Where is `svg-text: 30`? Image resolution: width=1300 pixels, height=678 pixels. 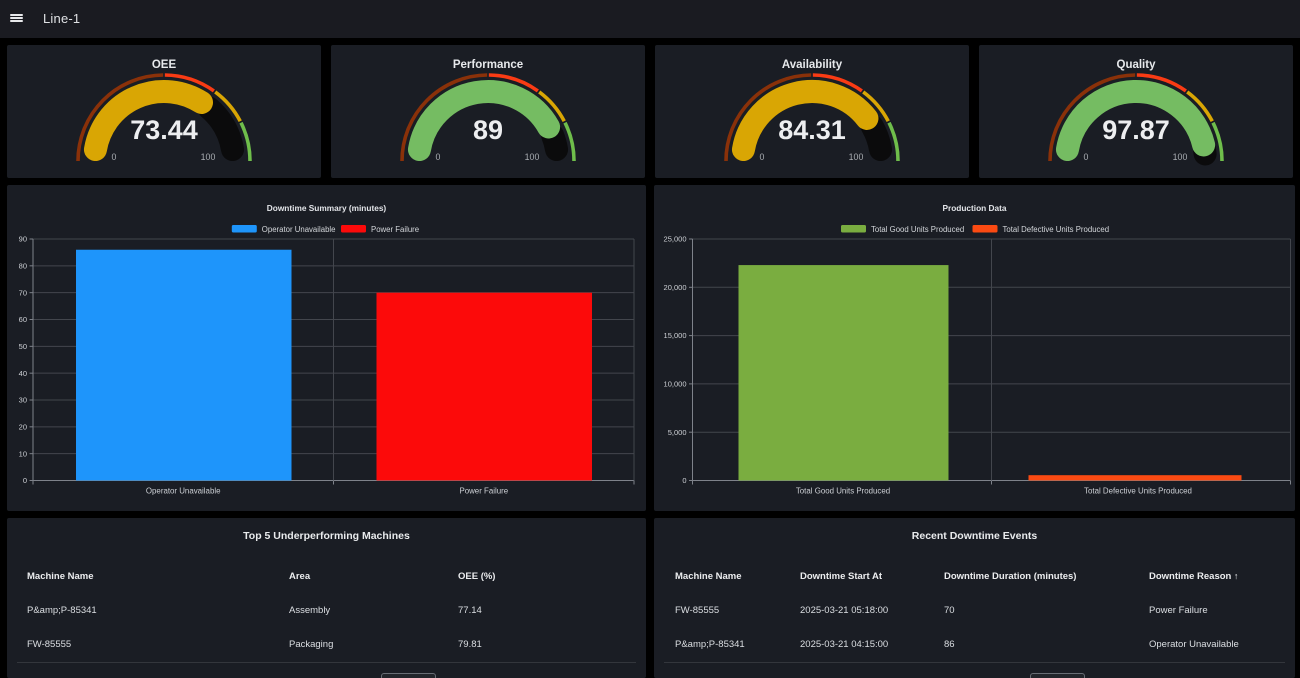
svg-text: 30 is located at coordinates (23, 400).